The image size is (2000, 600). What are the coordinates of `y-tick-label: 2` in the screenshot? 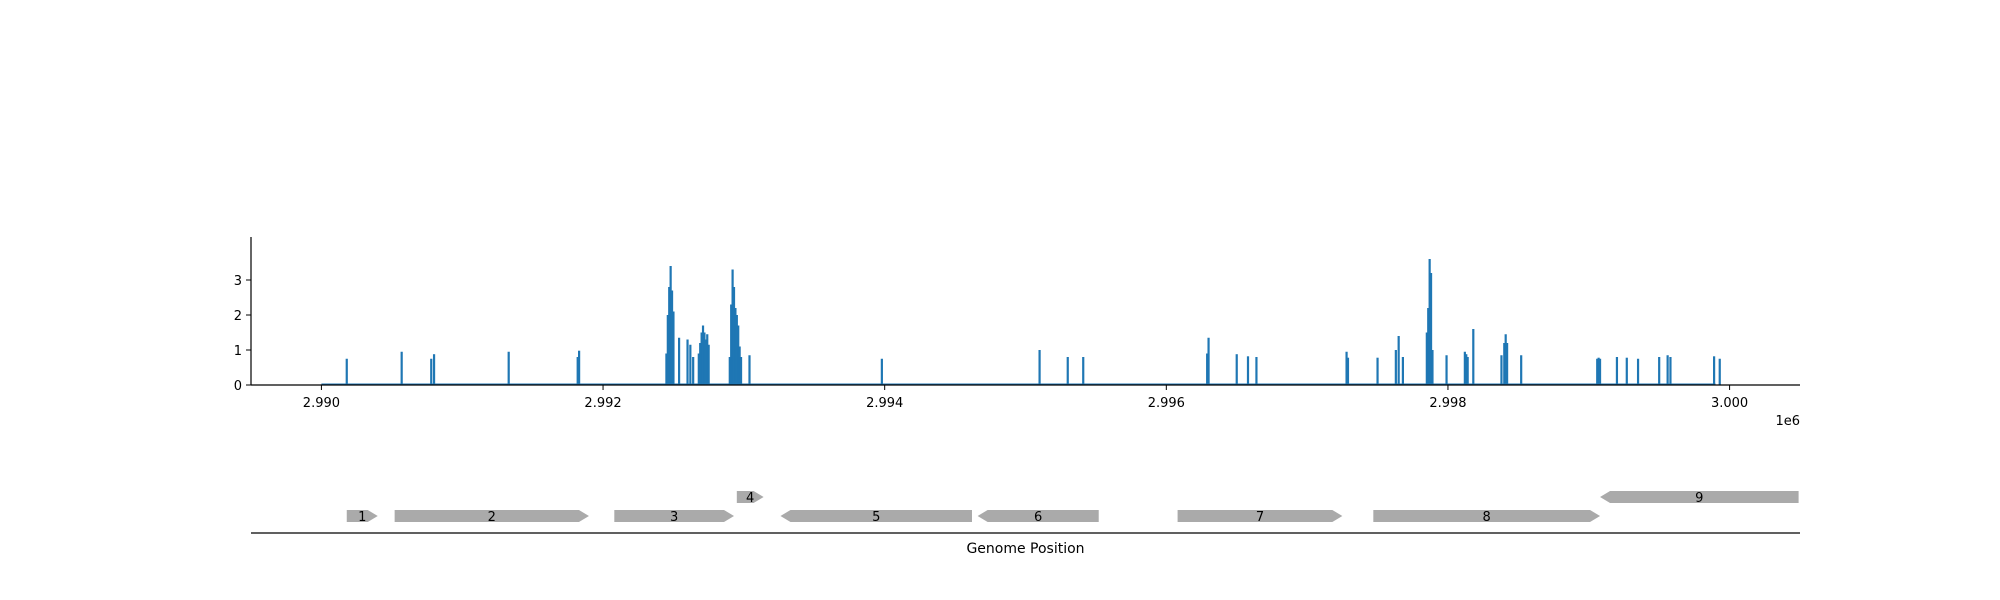 It's located at (238, 316).